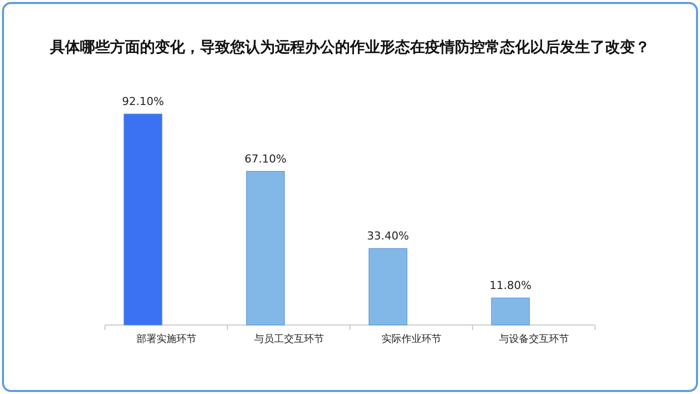  I want to click on x-tick-label: 部署实施环节, so click(166, 339).